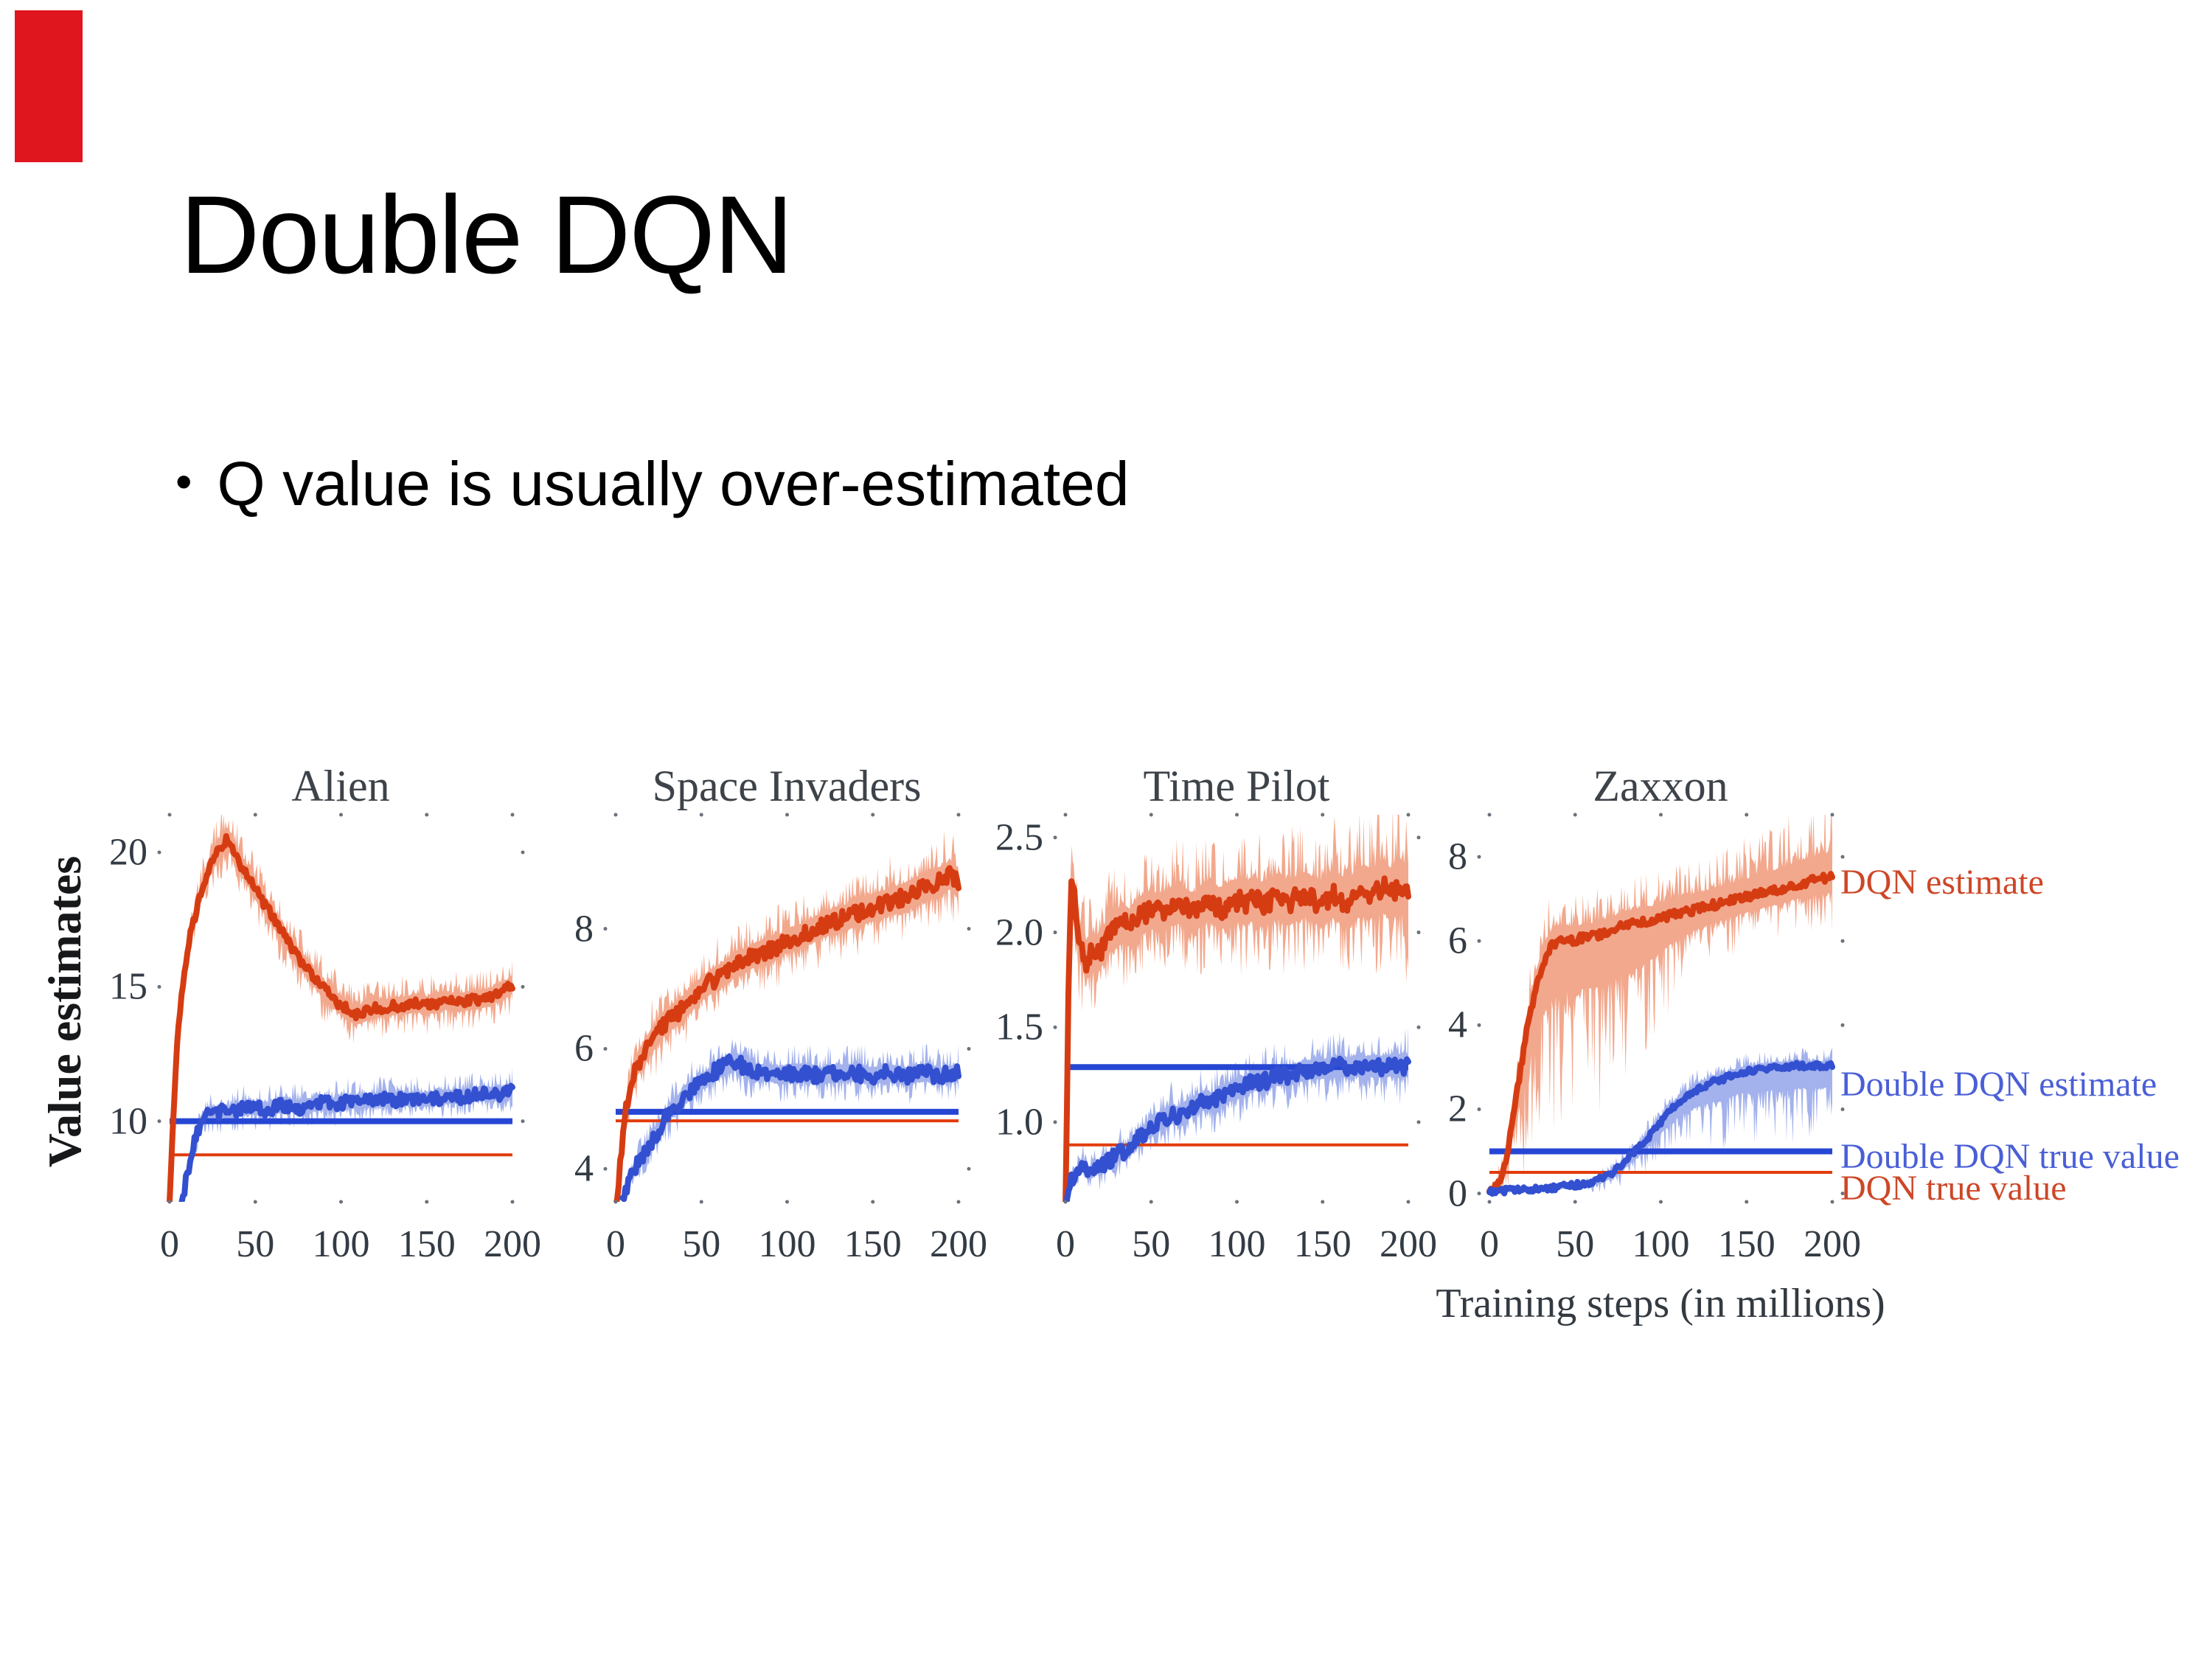  Describe the element at coordinates (1019, 1122) in the screenshot. I see `y-tick-label: 1.0` at that location.